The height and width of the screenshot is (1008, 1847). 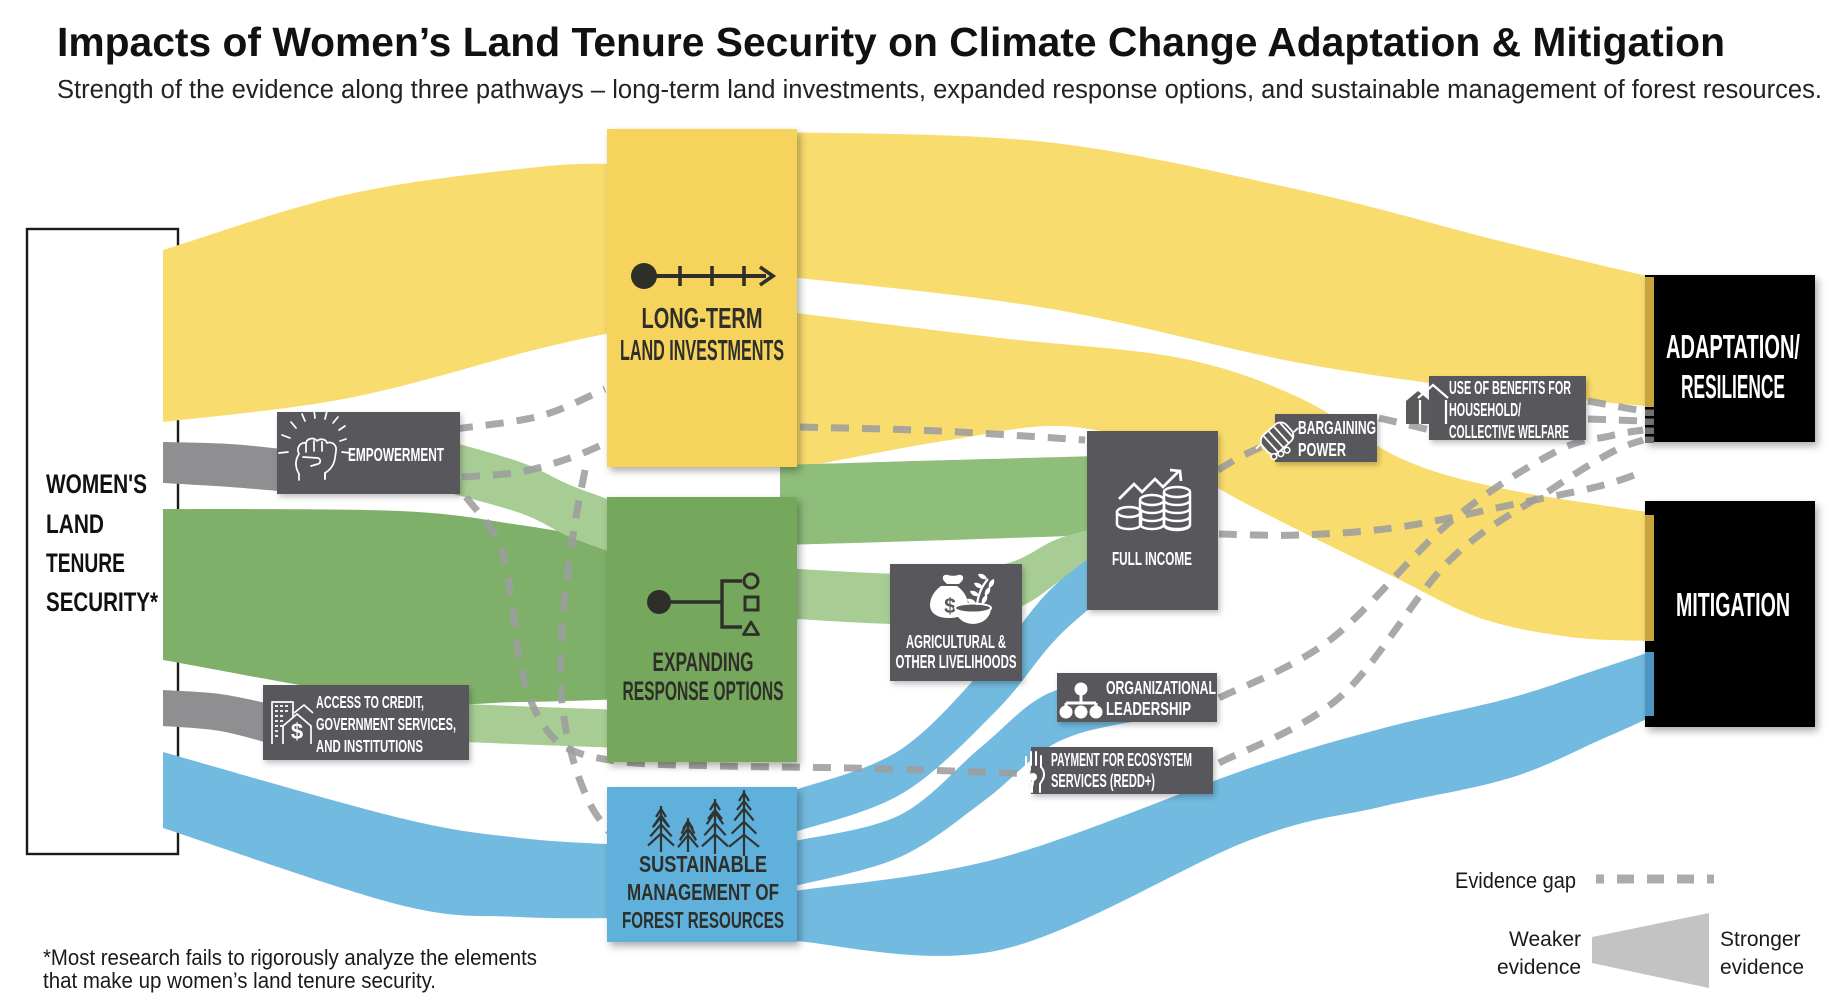 I want to click on svg-text: AGRICULTURAL &, so click(x=956, y=641).